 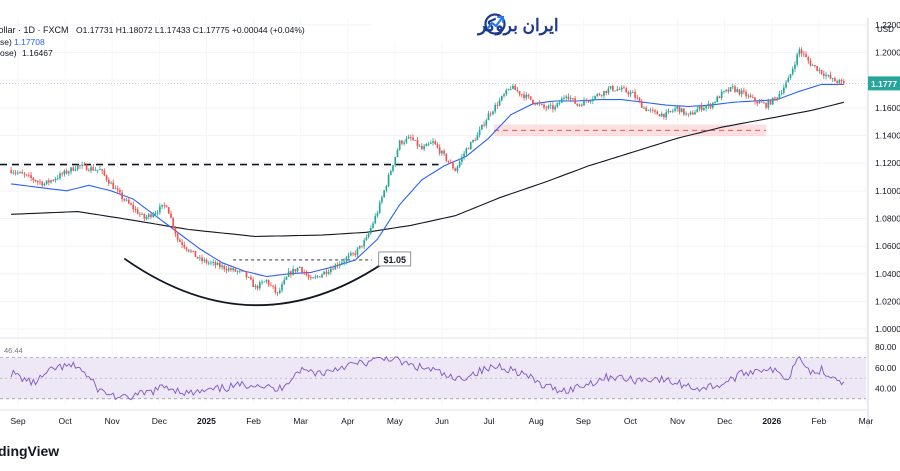 I want to click on rsi-line, so click(x=427, y=378).